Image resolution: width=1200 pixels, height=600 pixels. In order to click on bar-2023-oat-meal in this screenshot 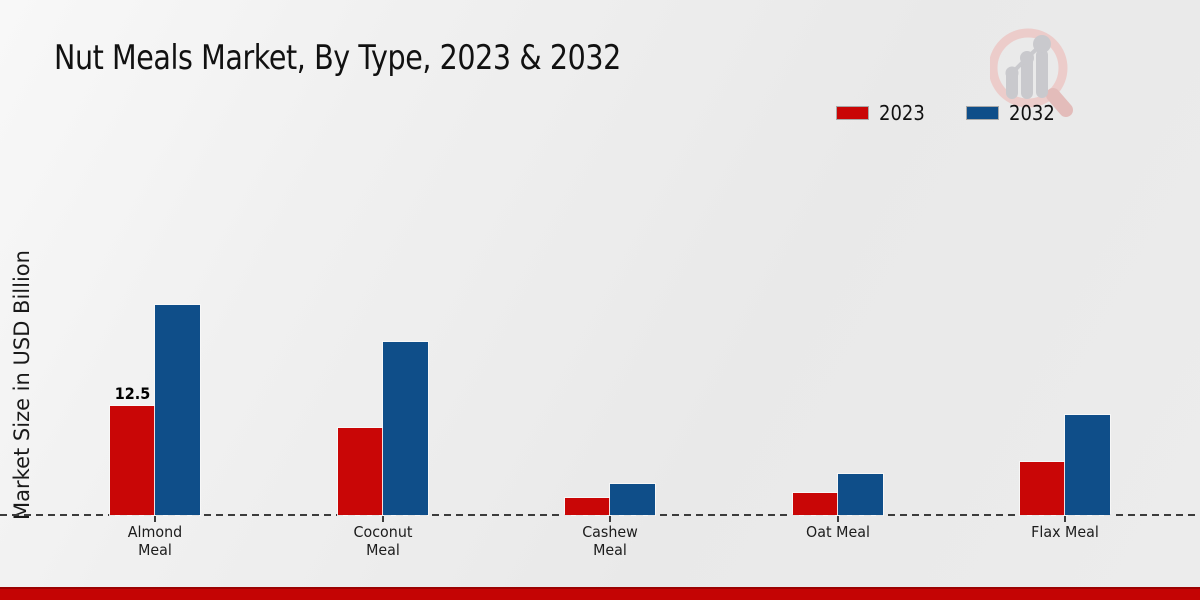, I will do `click(815, 504)`.